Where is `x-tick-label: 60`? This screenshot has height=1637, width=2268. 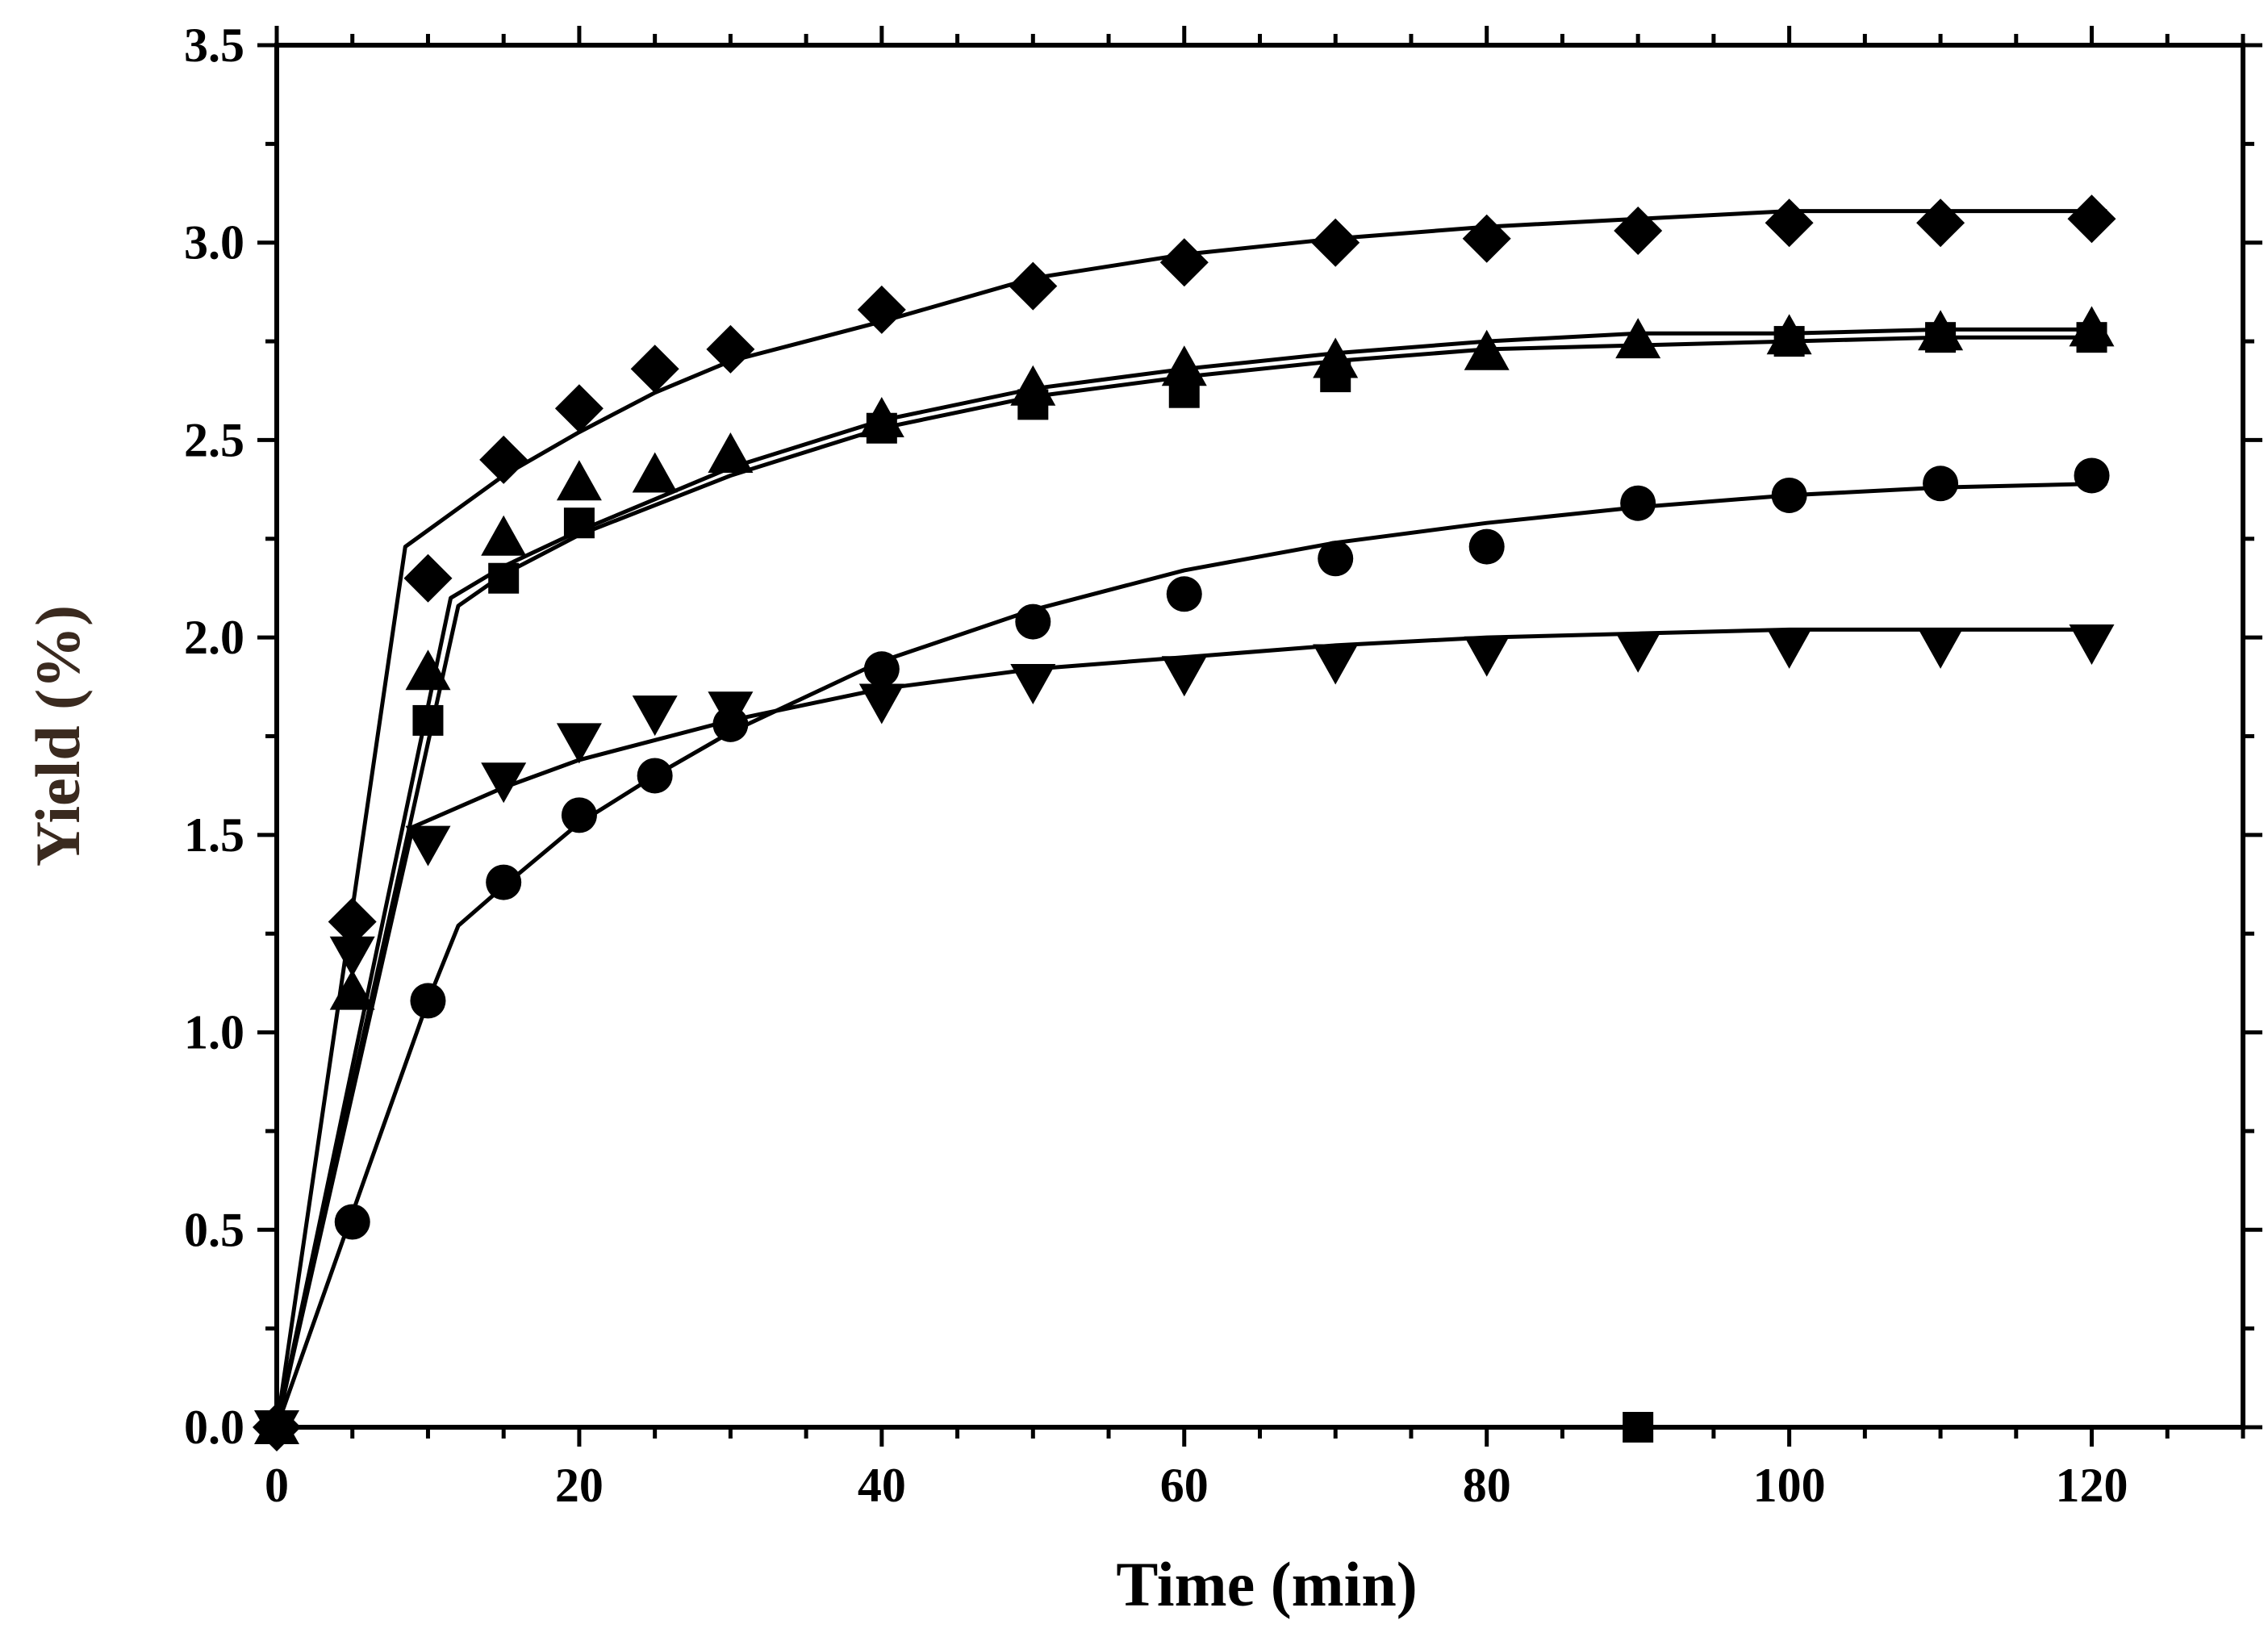
x-tick-label: 60 is located at coordinates (1184, 1485).